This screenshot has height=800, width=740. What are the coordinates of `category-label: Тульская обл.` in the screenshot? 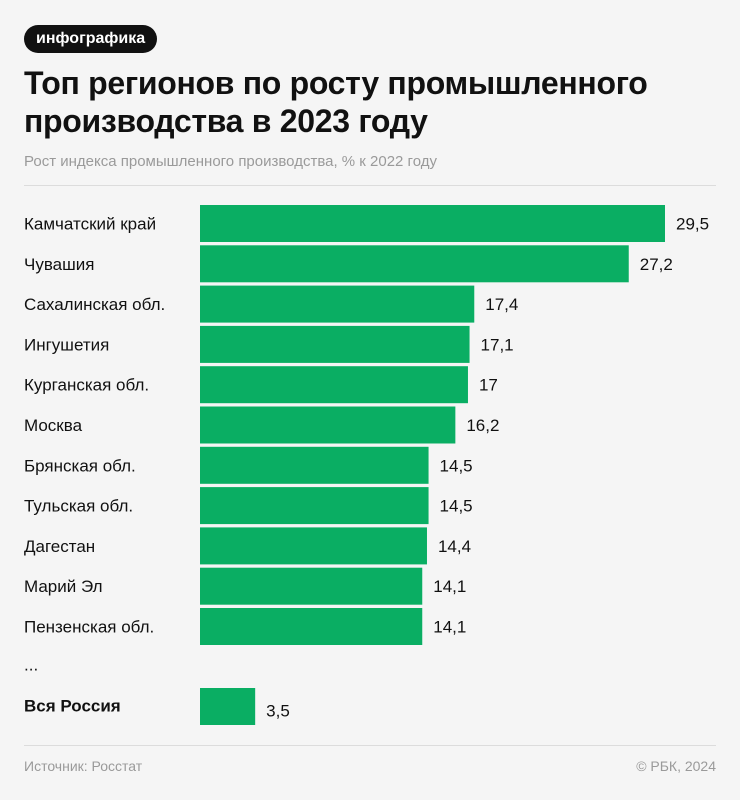 It's located at (78, 506).